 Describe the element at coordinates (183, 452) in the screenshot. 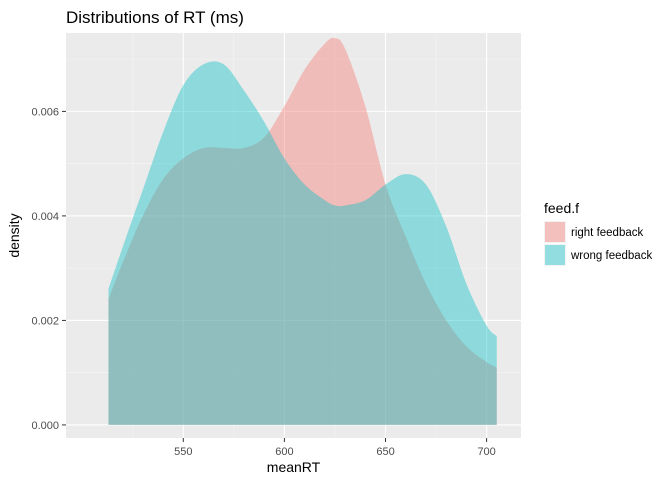

I see `x-tick-label: 550` at that location.